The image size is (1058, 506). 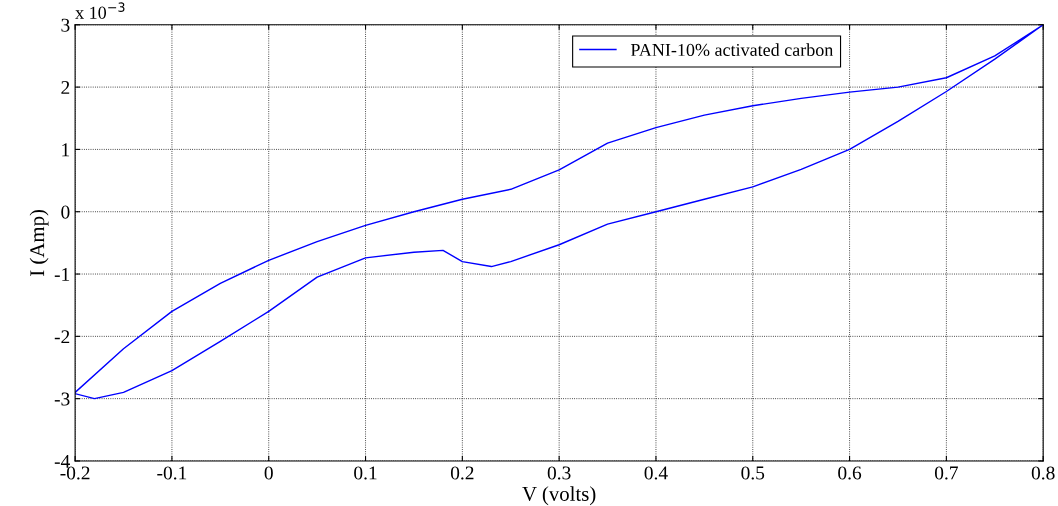 I want to click on x-tick-label: 0.4, so click(x=656, y=473).